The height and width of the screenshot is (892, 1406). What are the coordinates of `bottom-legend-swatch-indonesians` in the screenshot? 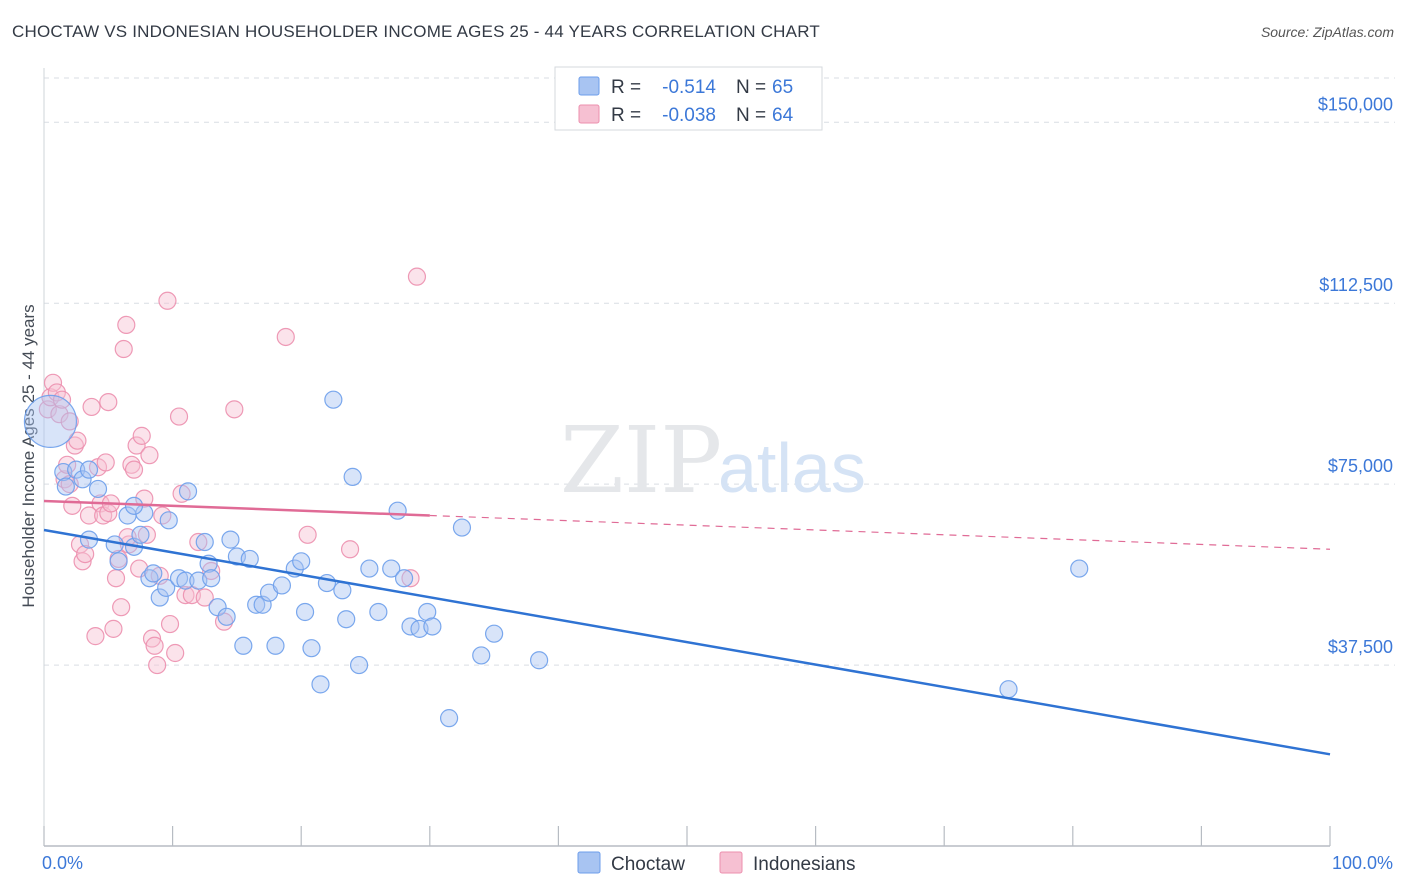 It's located at (731, 862).